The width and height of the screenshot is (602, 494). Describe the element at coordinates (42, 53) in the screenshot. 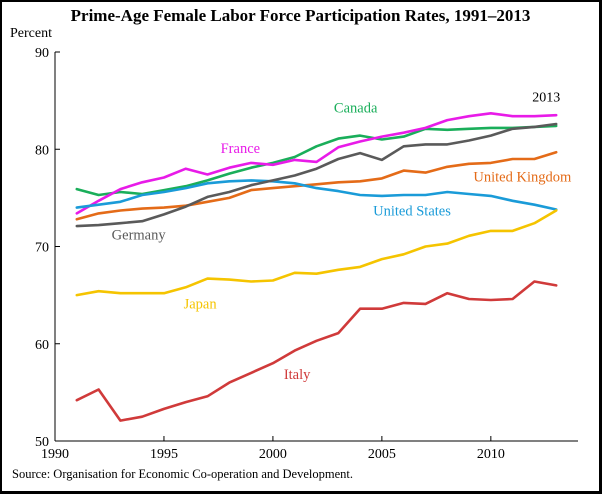

I see `y-tick-label: 90` at that location.